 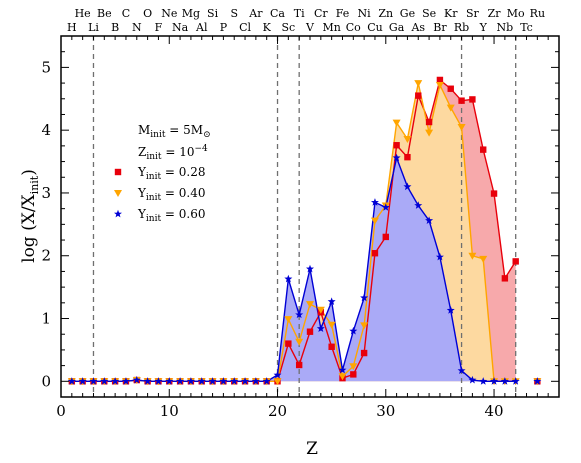 I want to click on data-point-s1-z38, so click(x=472, y=99).